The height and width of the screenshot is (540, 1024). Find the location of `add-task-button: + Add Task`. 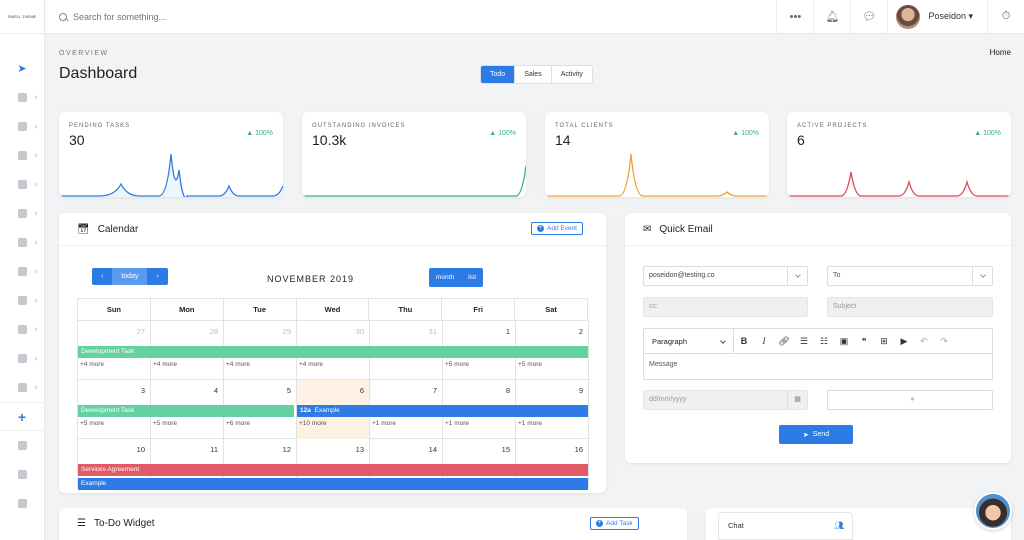

add-task-button: + Add Task is located at coordinates (614, 523).